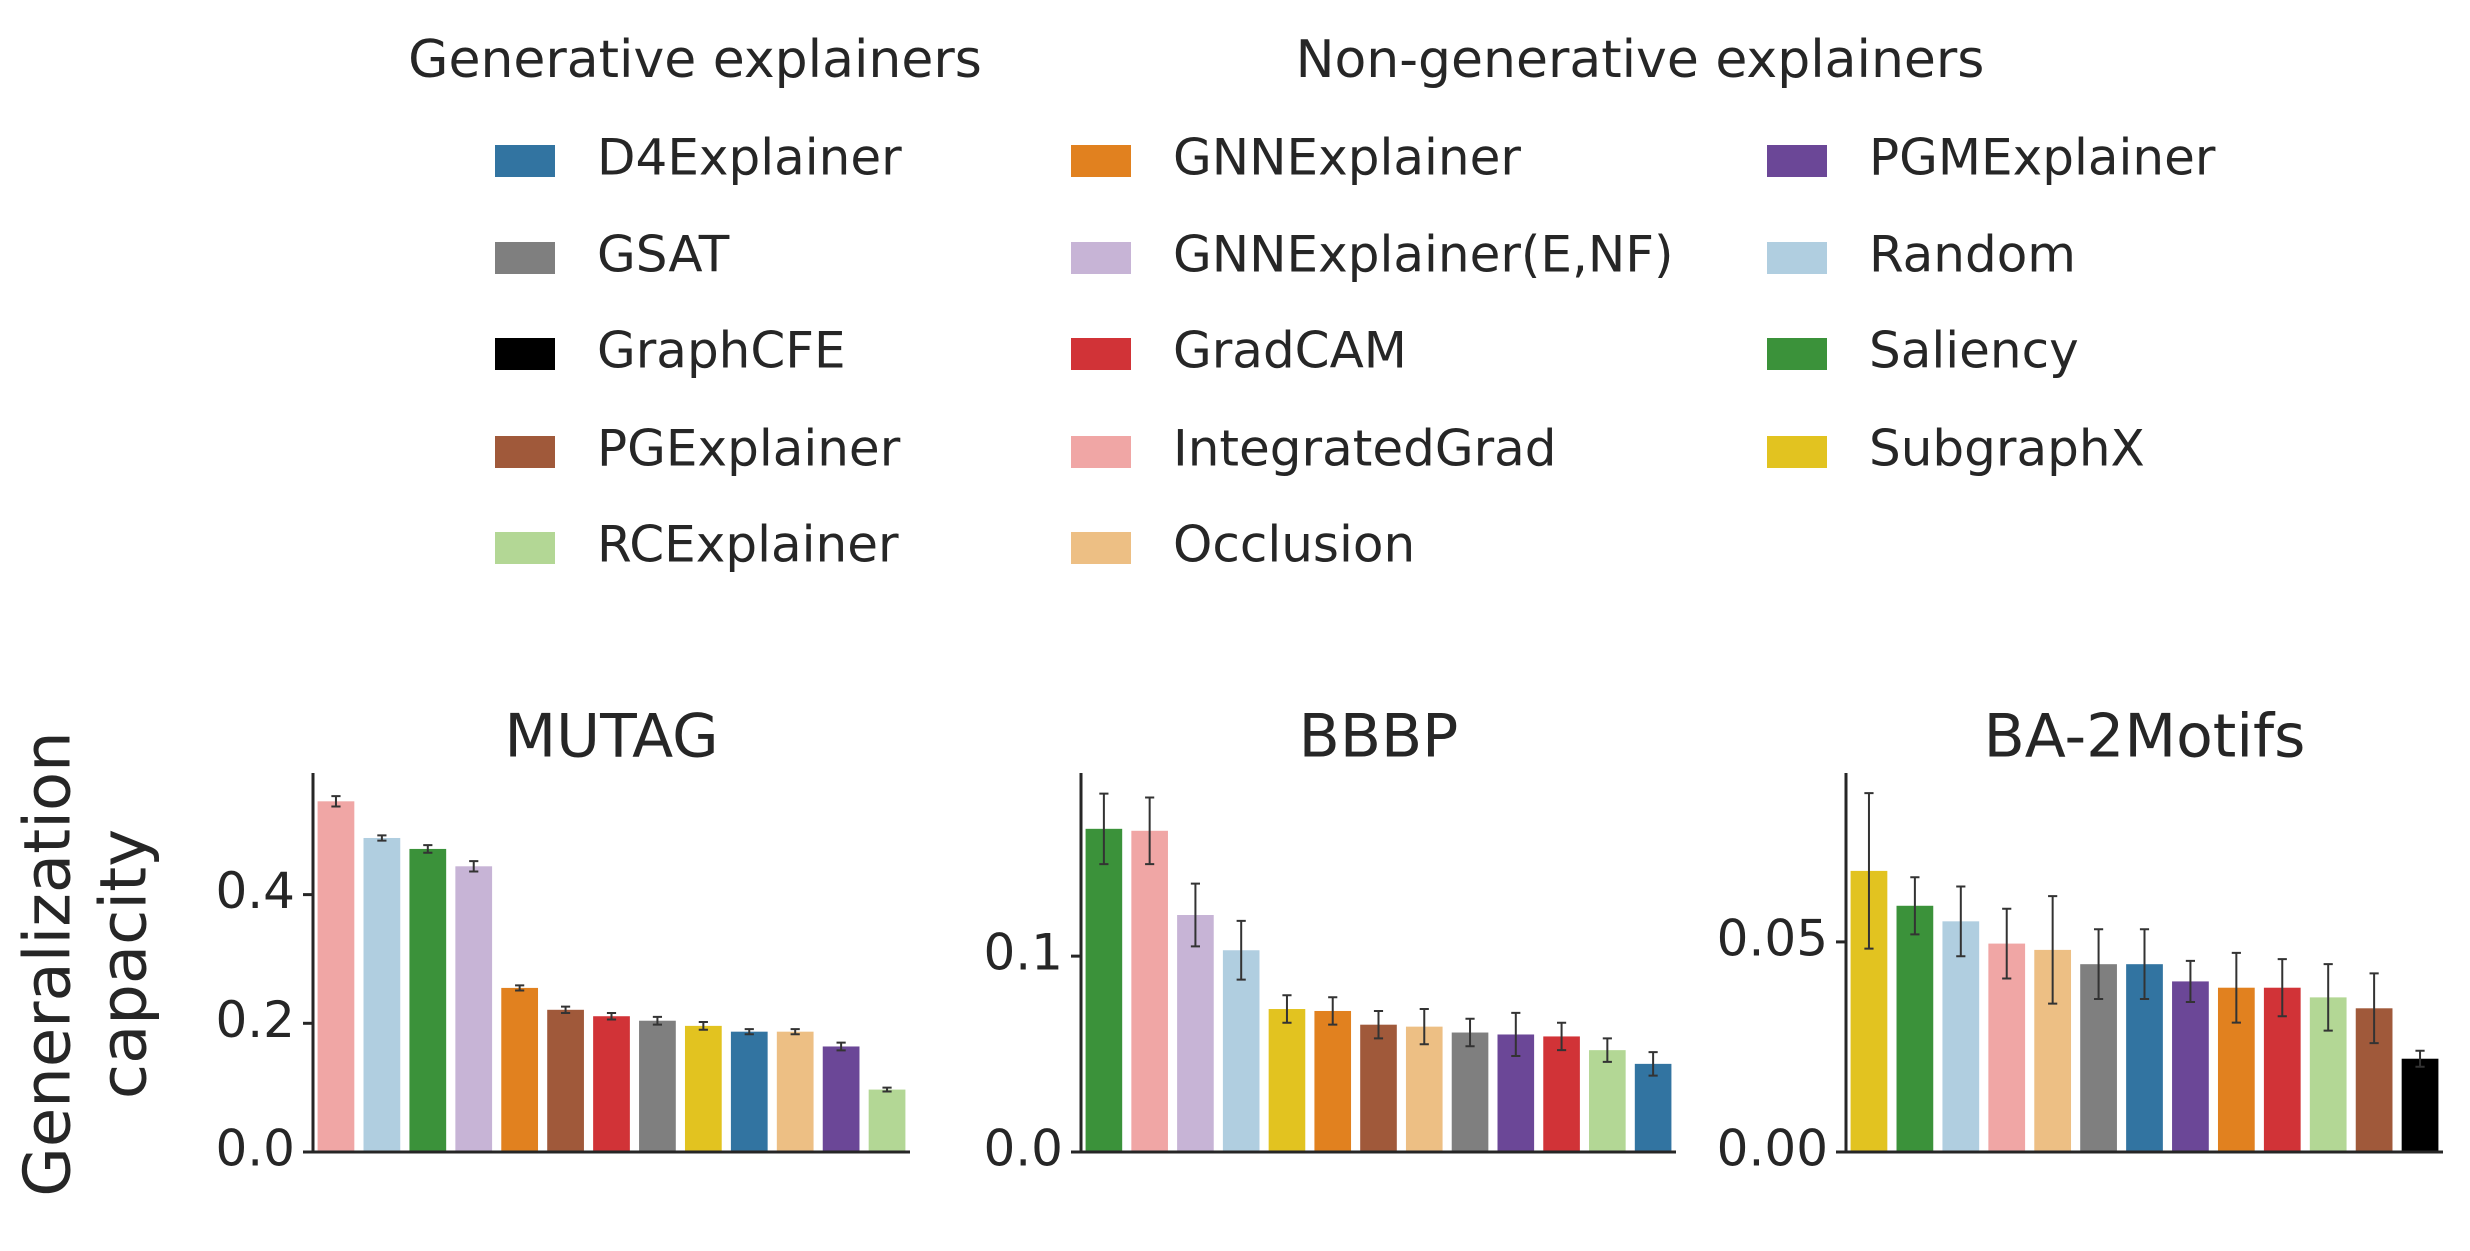  Describe the element at coordinates (2007, 449) in the screenshot. I see `legend-label: SubgraphX` at that location.